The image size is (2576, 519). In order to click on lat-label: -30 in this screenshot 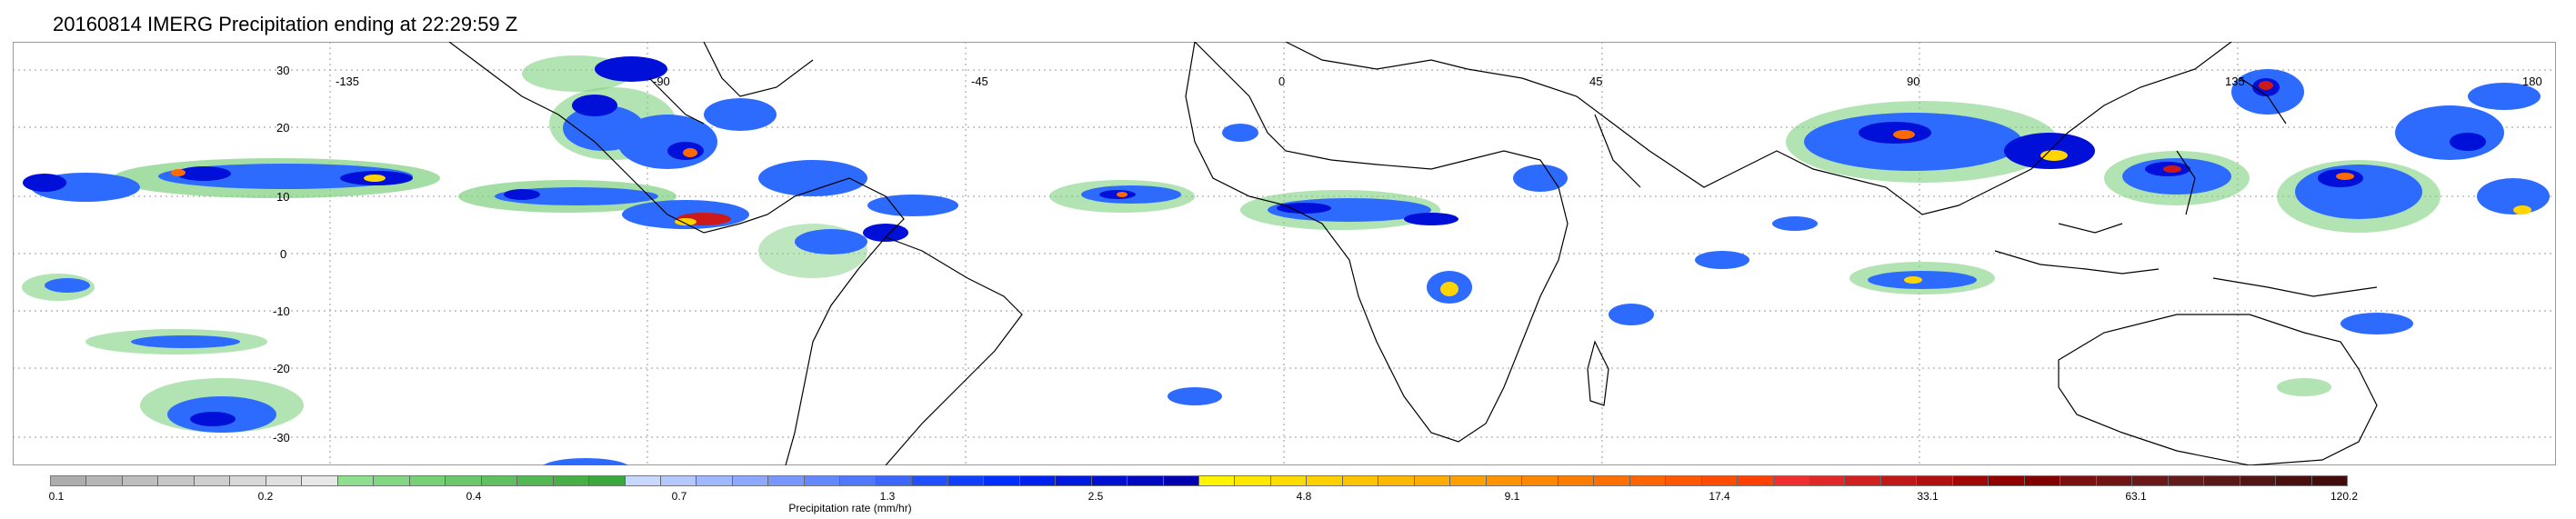, I will do `click(281, 437)`.